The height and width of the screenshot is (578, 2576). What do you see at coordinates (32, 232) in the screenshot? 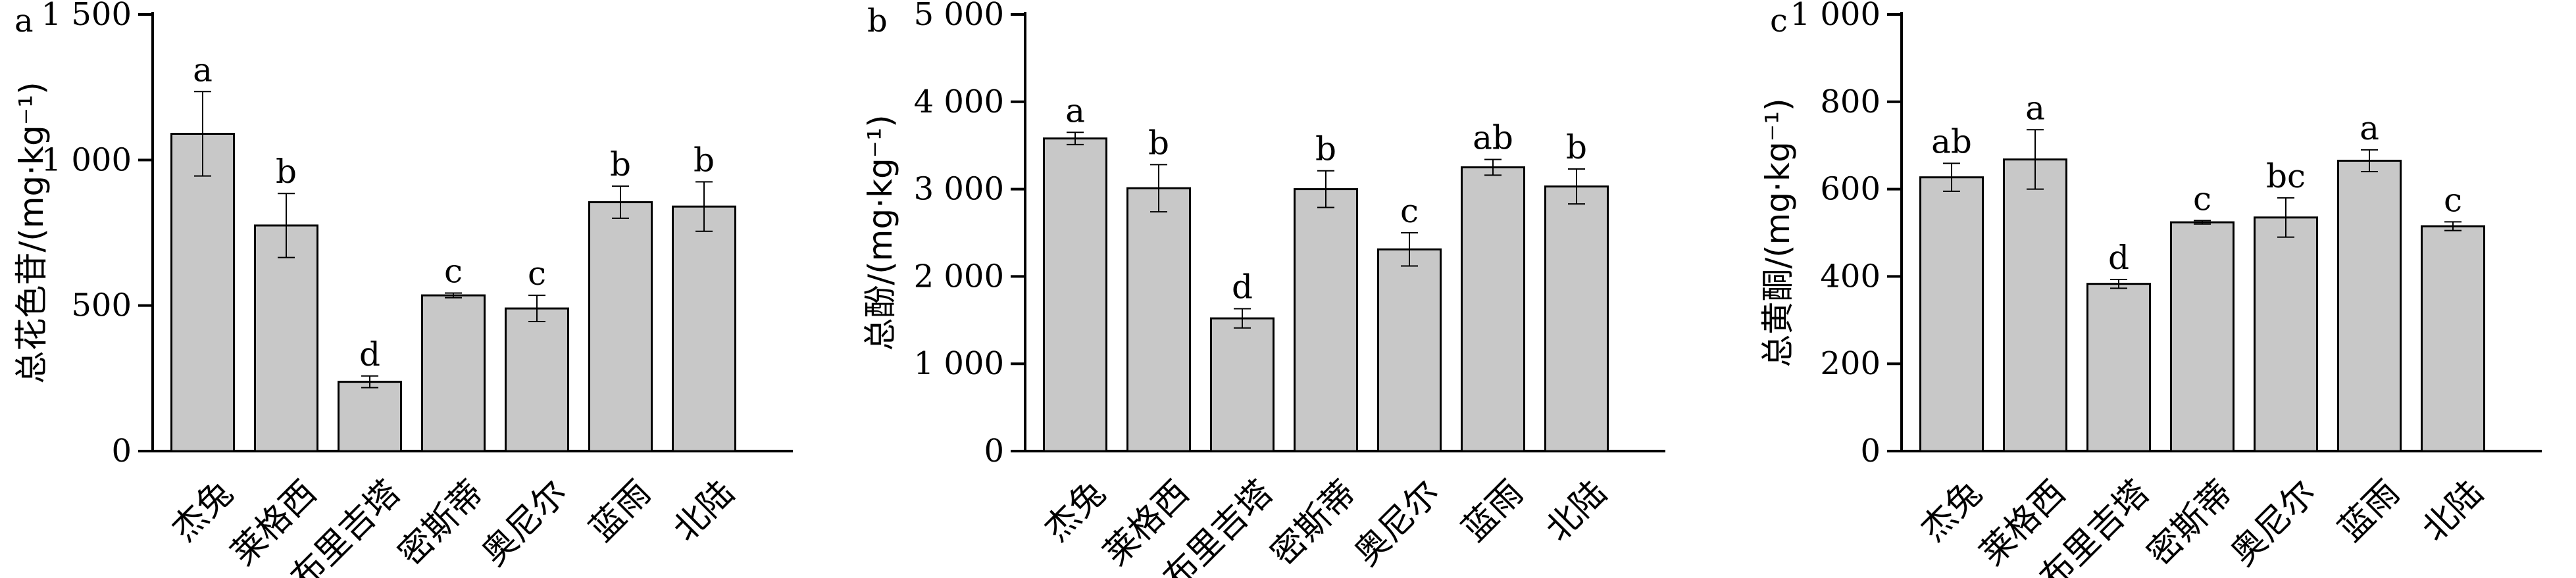
I see `y-axis-title: 总花色苷/(mg·kg⁻¹)` at bounding box center [32, 232].